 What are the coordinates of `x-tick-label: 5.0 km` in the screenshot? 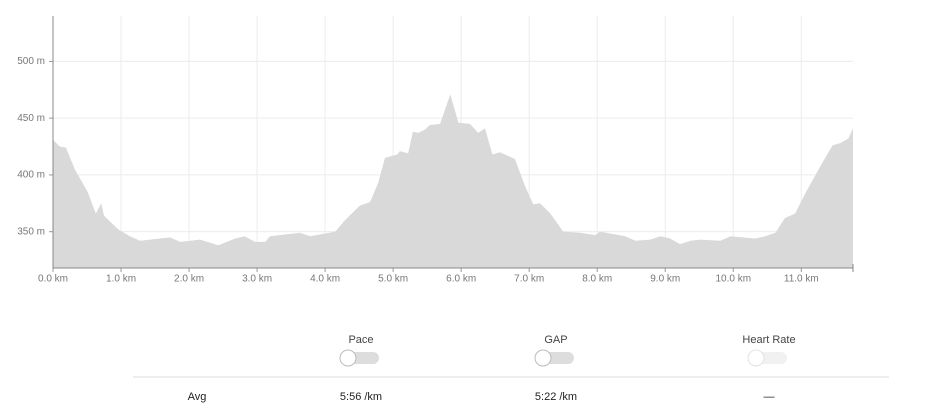 It's located at (393, 279).